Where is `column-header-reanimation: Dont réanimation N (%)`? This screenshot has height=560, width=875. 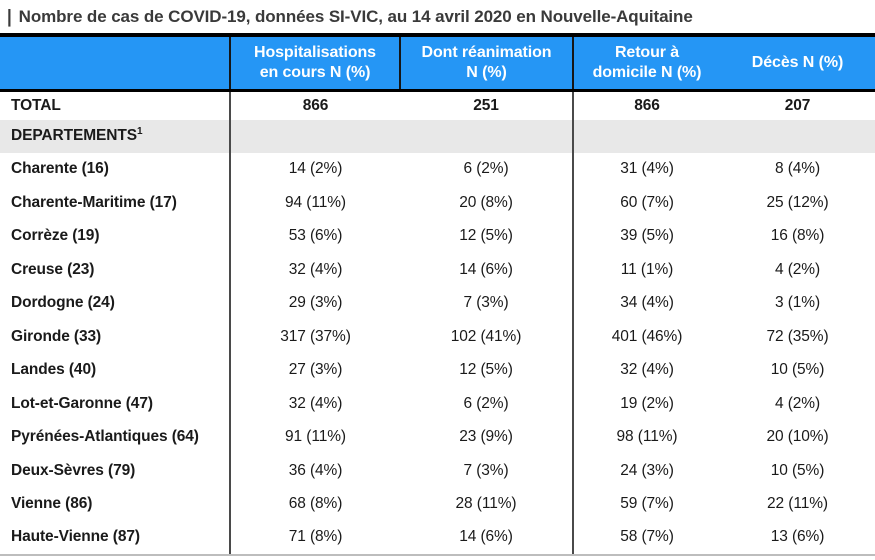
column-header-reanimation: Dont réanimation N (%) is located at coordinates (487, 63).